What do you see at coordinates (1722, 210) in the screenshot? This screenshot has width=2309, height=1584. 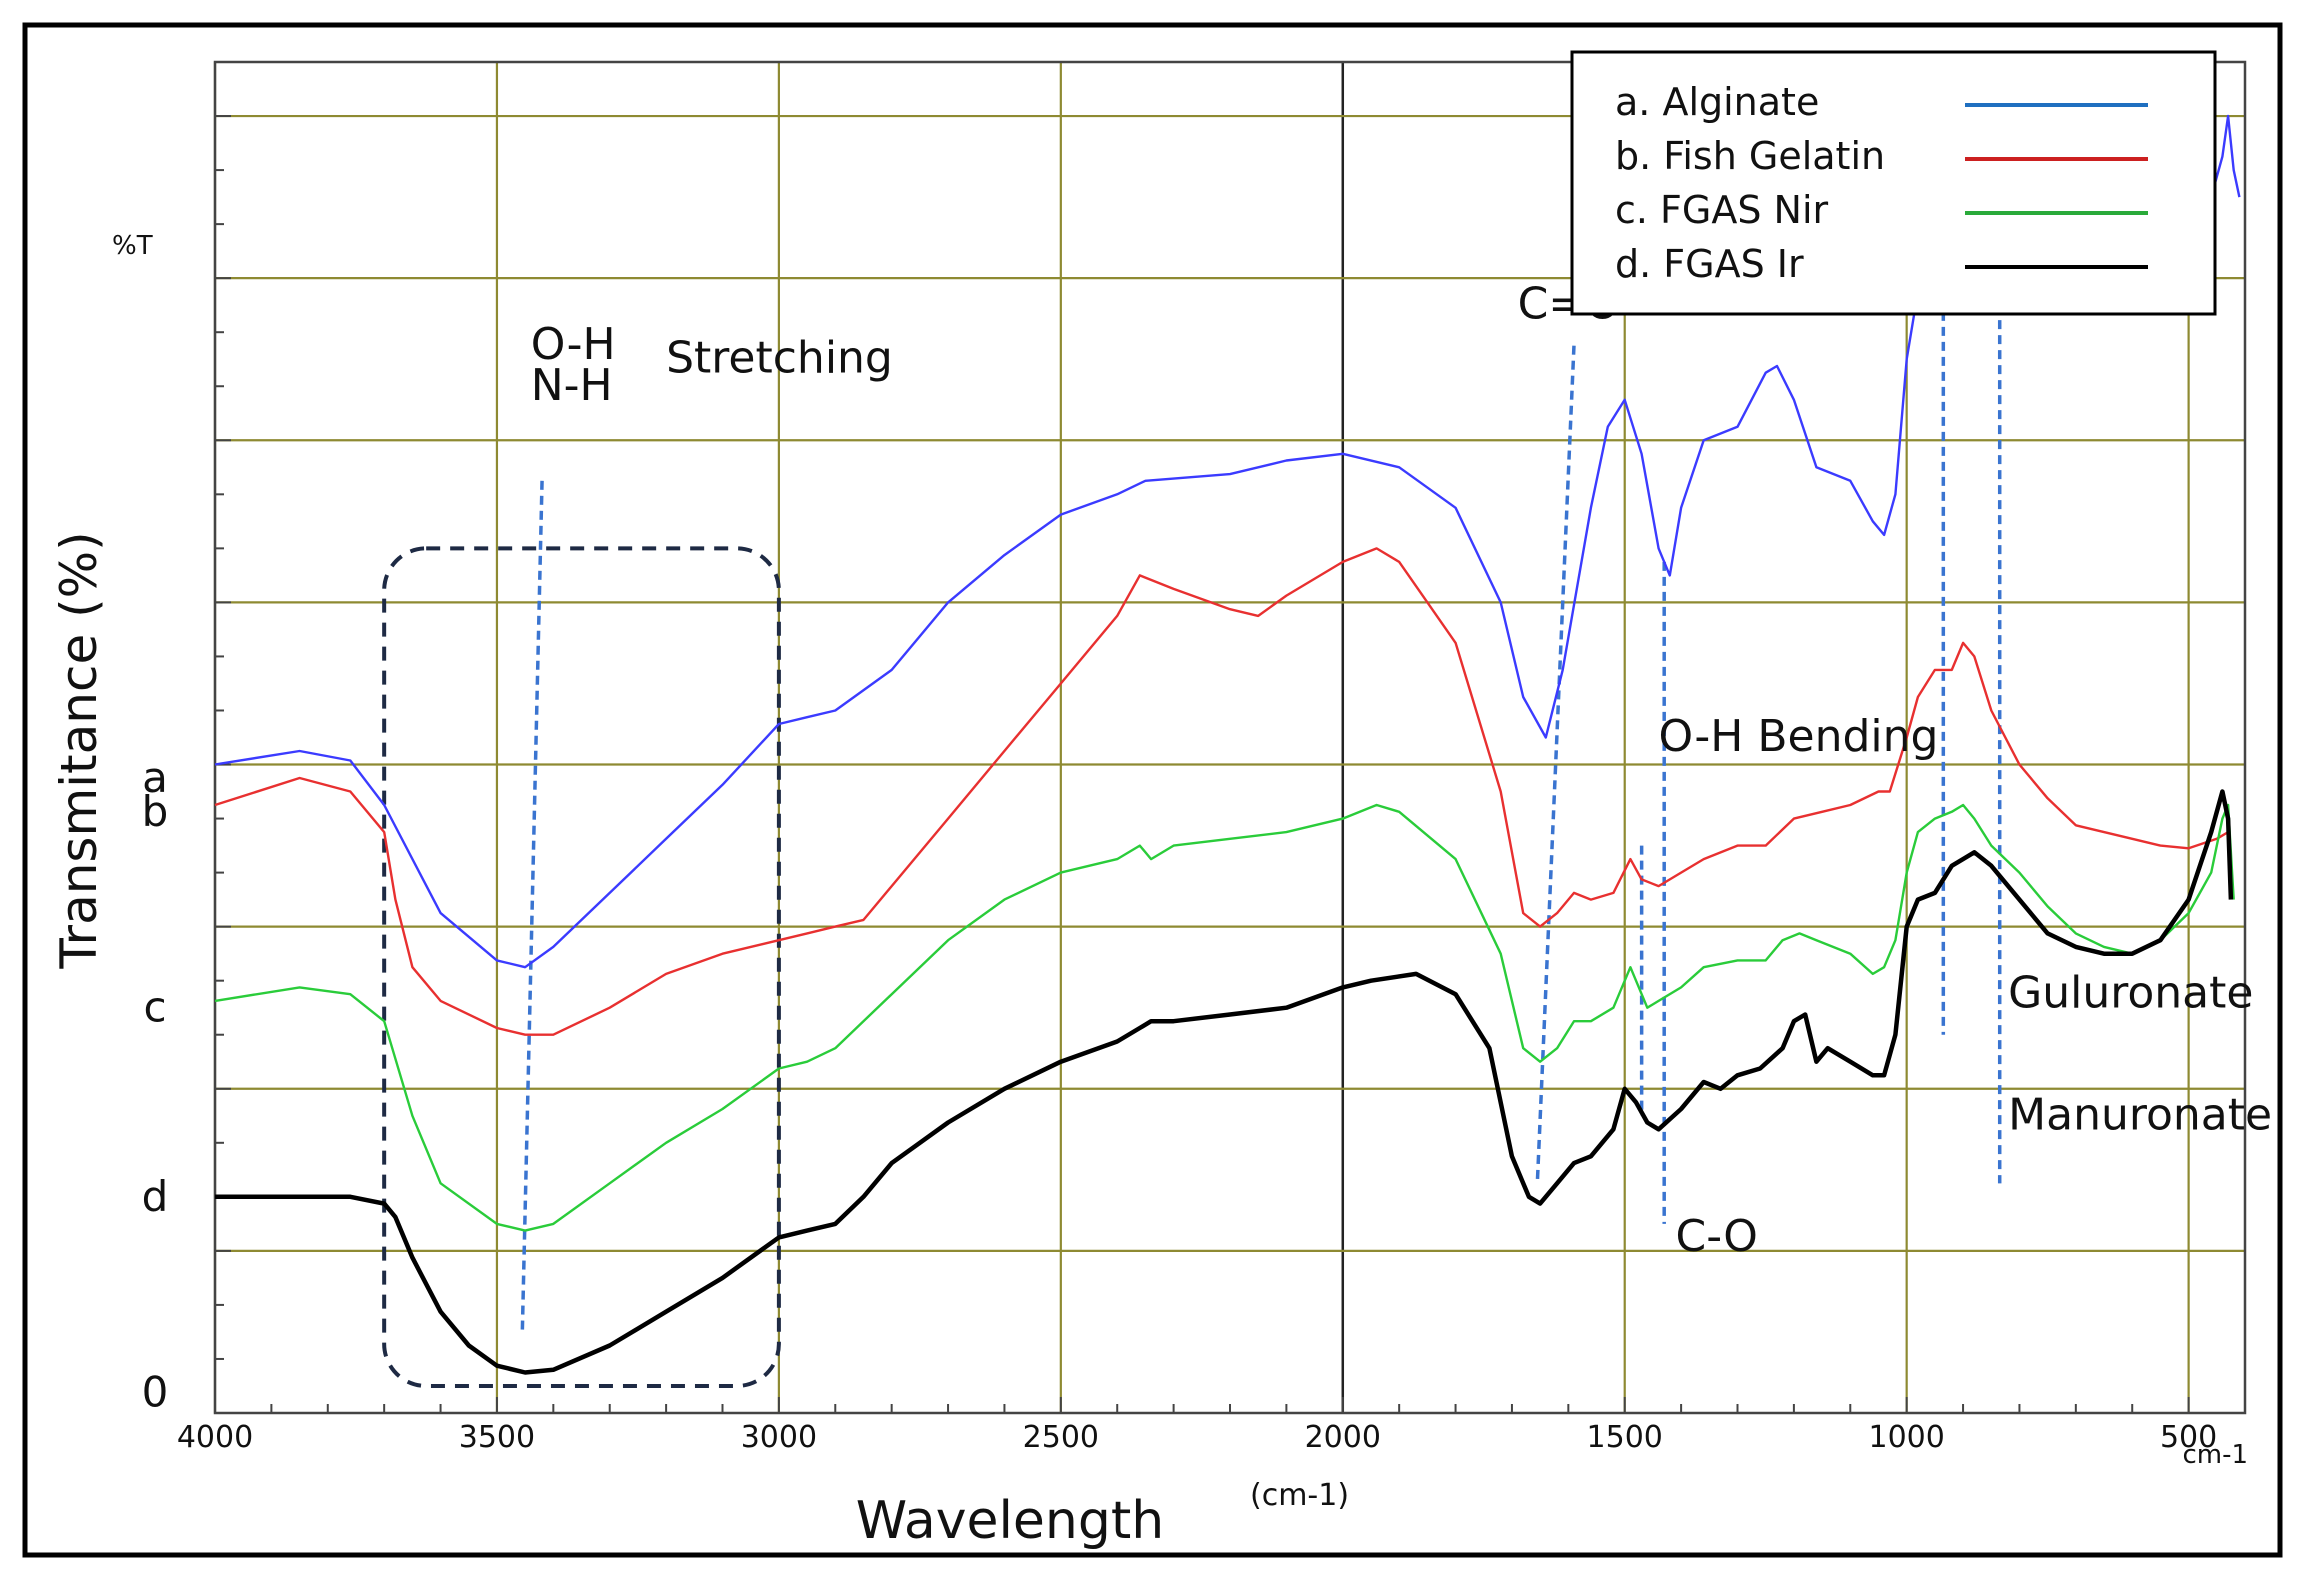 I see `legend-label: c. FGAS Nir` at bounding box center [1722, 210].